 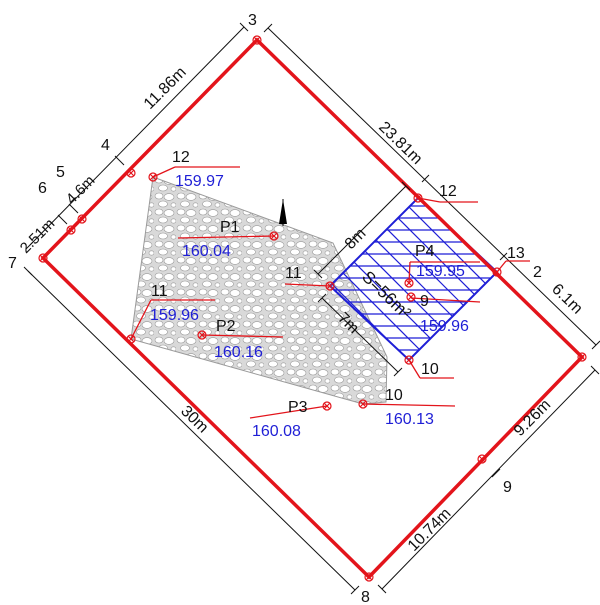 I want to click on dim-left-small-a: 4.6m, so click(x=81, y=190).